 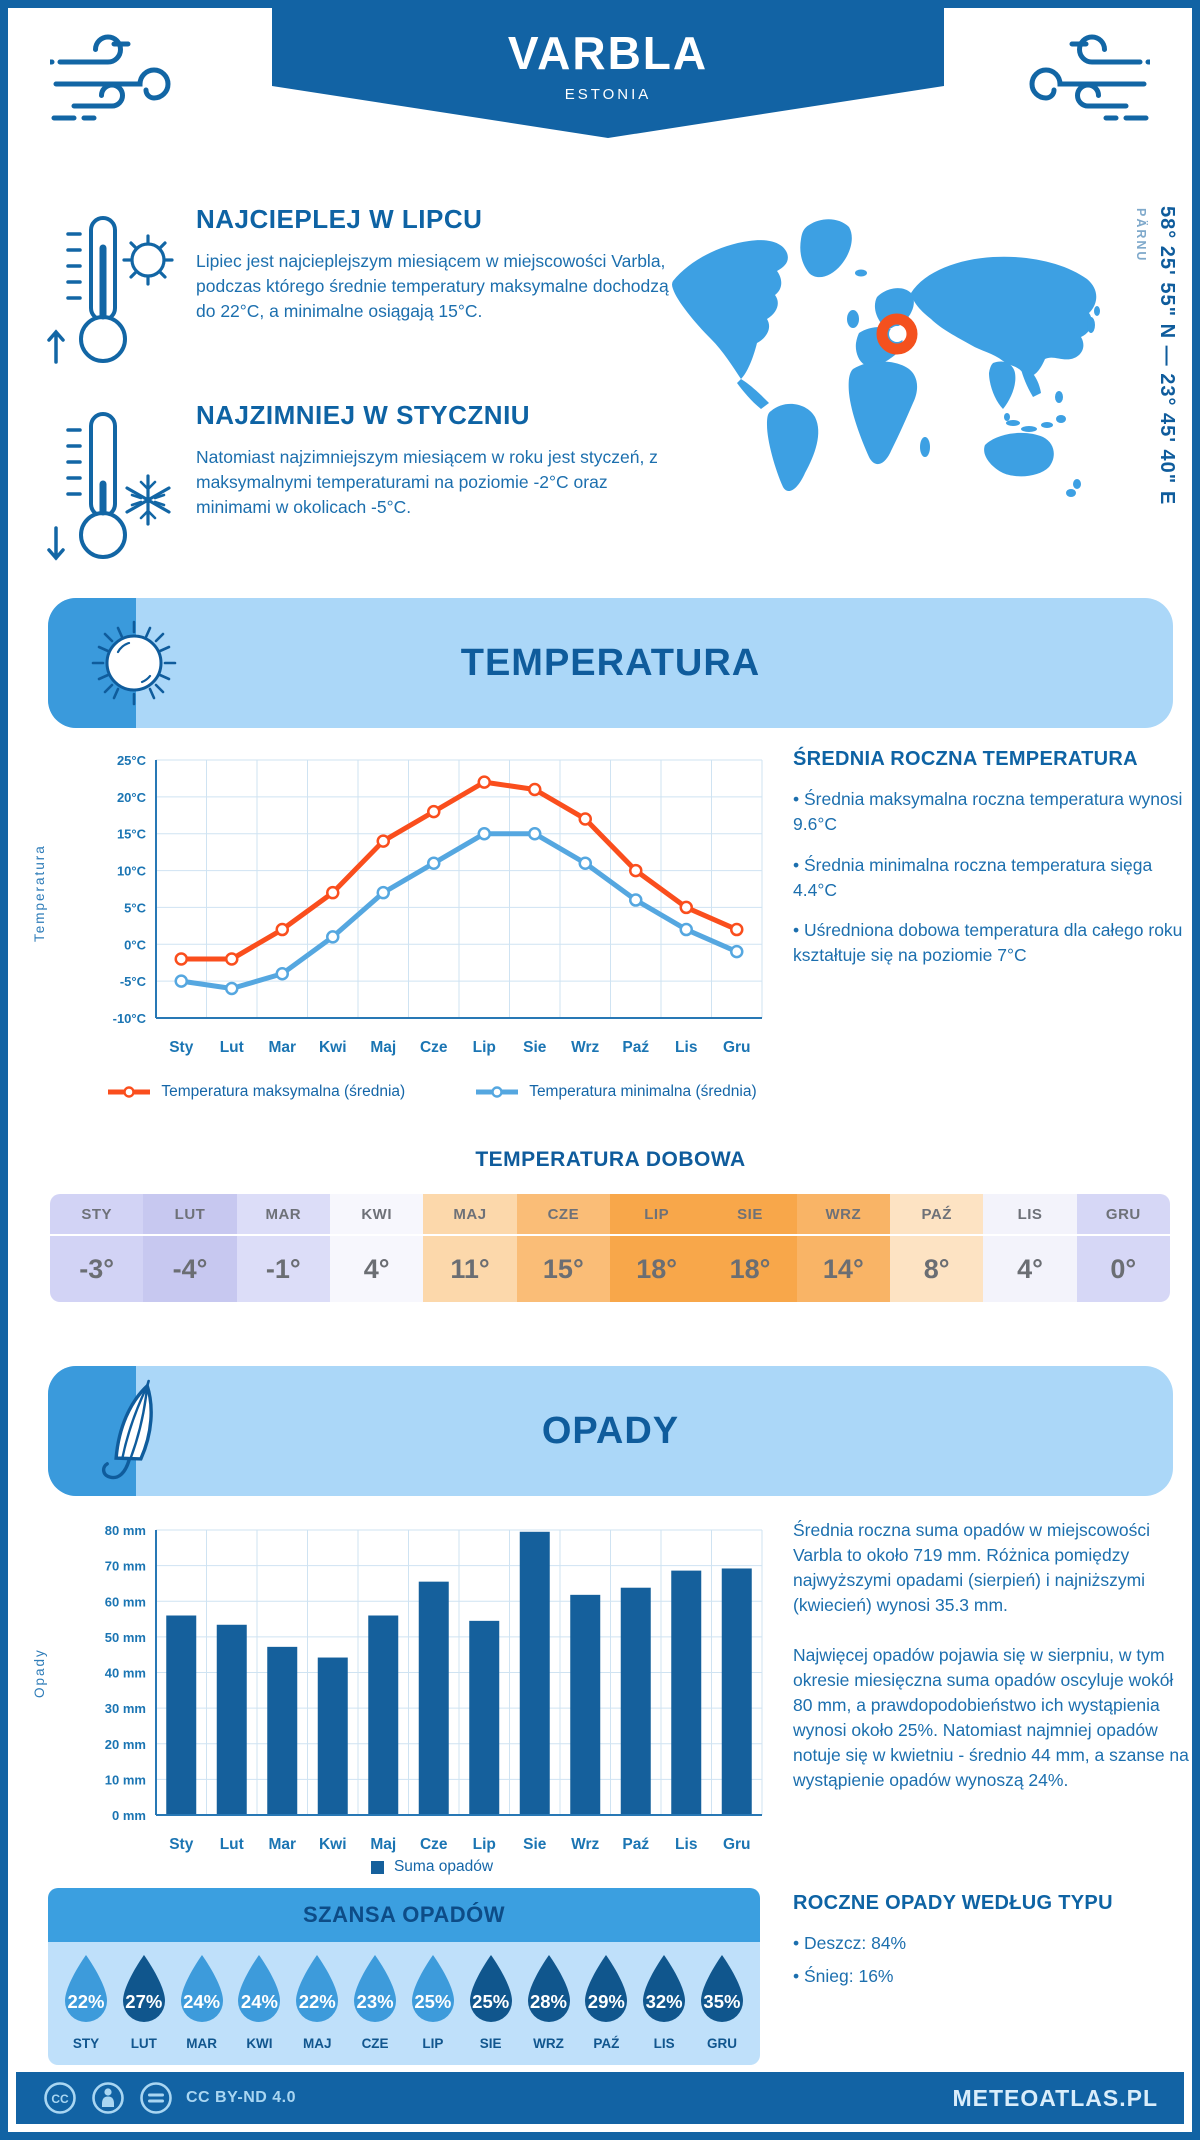 What do you see at coordinates (148, 500) in the screenshot?
I see `snowflake-icon` at bounding box center [148, 500].